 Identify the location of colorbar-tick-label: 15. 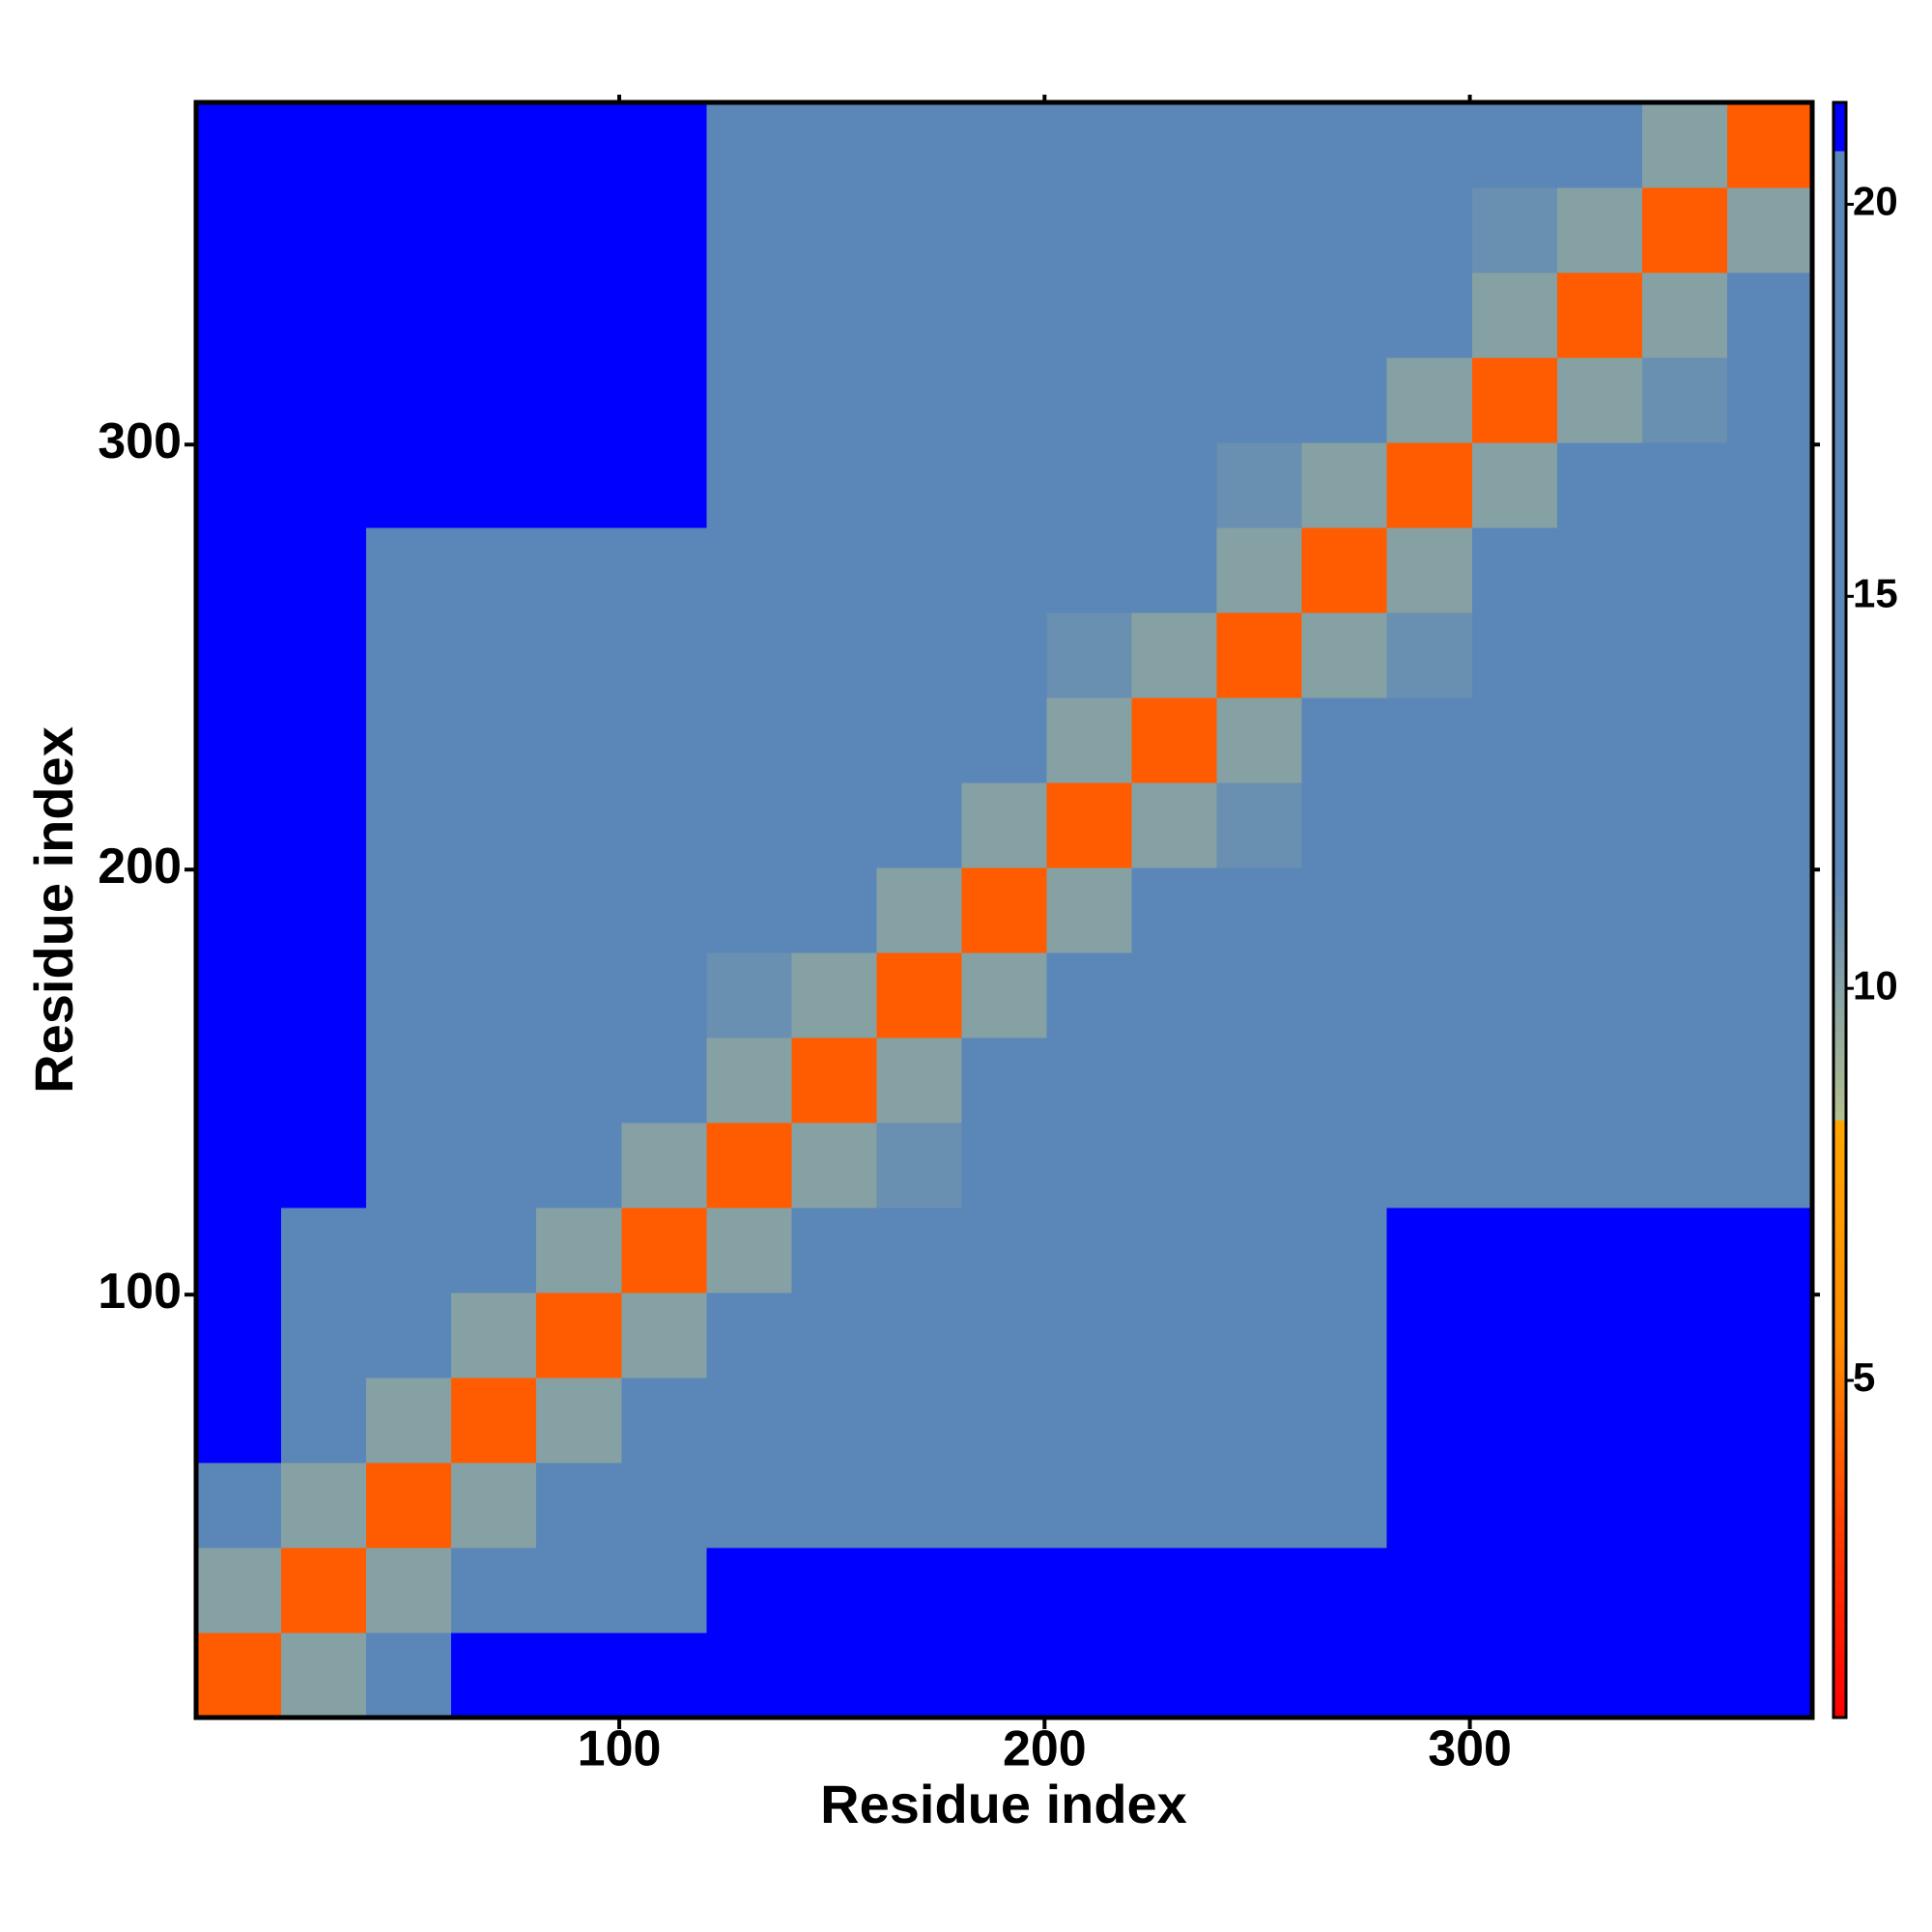
(1875, 592).